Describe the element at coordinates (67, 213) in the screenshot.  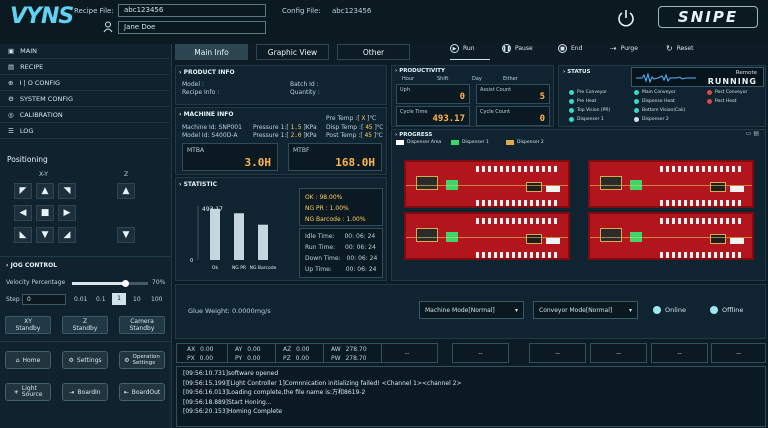
I see `jog-right-button: ▶` at that location.